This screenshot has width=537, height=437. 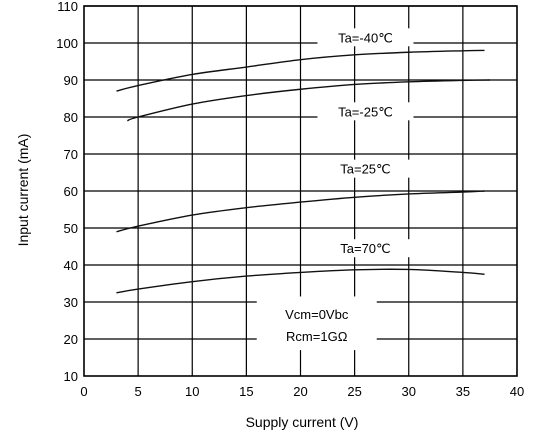 I want to click on x-tick-label: 35, so click(x=463, y=391).